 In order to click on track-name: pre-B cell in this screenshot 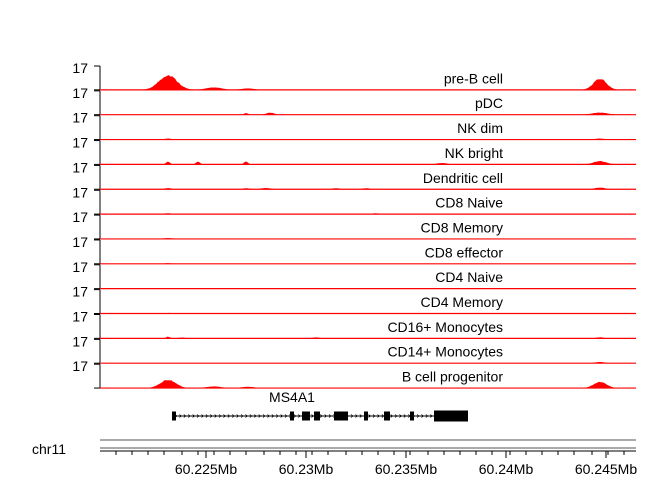, I will do `click(473, 78)`.